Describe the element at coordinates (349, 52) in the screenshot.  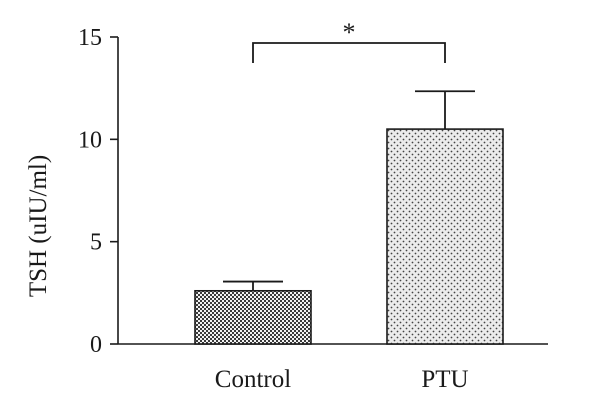
I see `significance-line` at that location.